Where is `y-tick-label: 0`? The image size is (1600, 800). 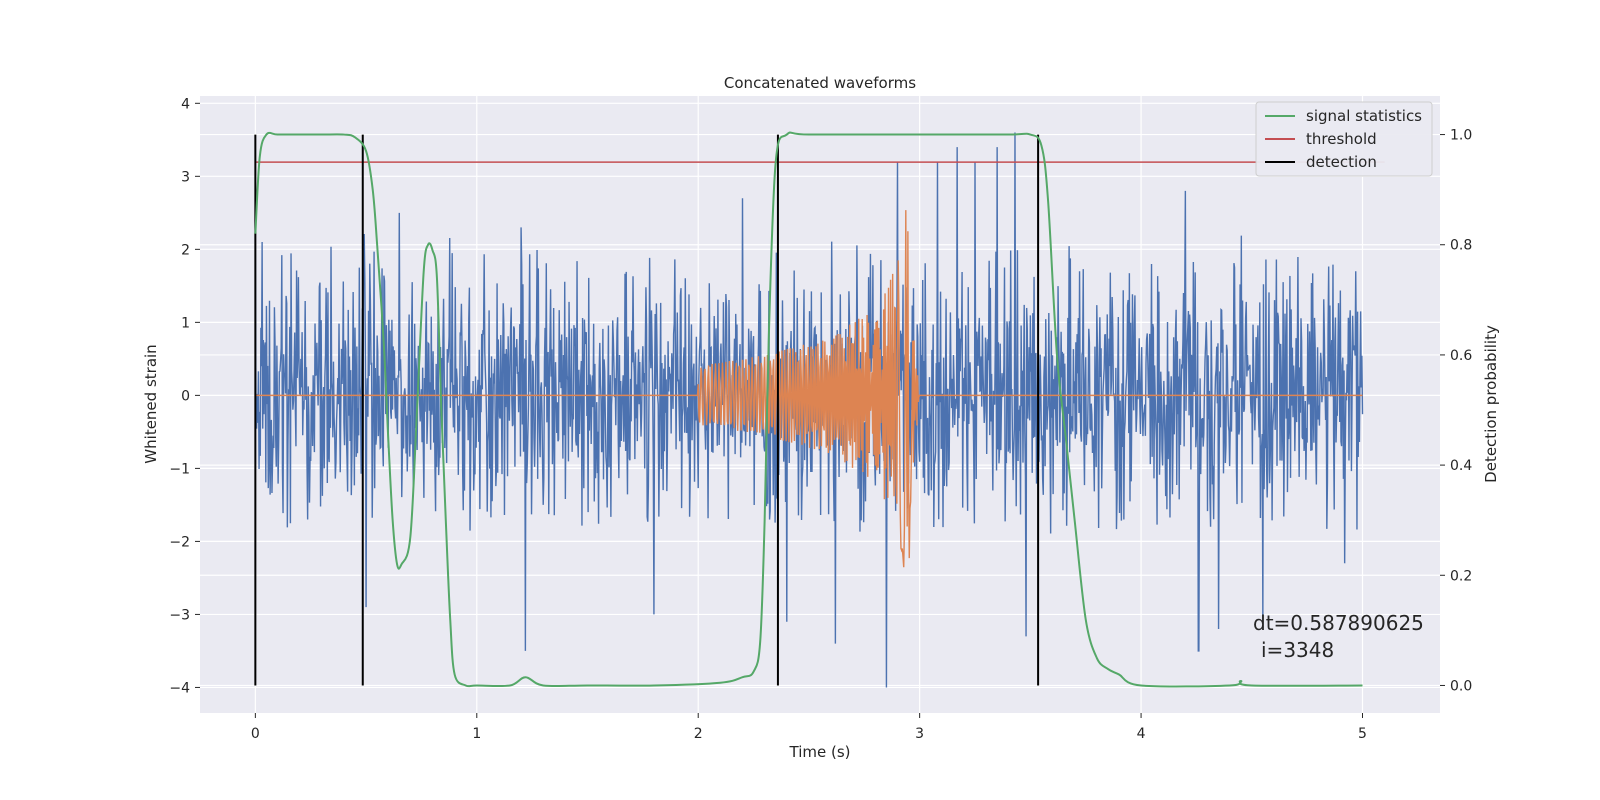 y-tick-label: 0 is located at coordinates (185, 396).